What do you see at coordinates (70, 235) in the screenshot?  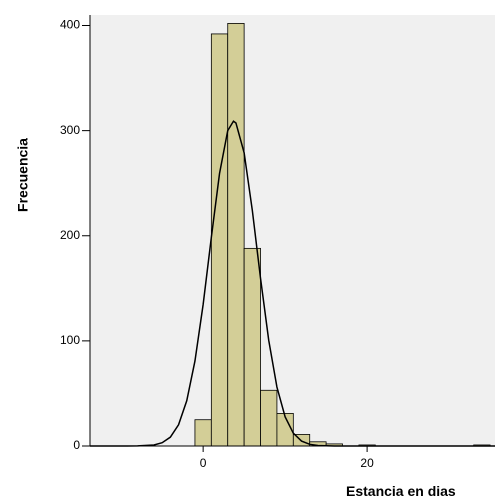 I see `y-tick-label: 200` at bounding box center [70, 235].